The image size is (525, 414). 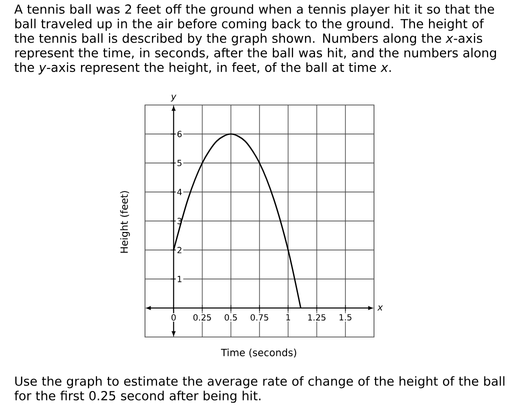 What do you see at coordinates (258, 353) in the screenshot?
I see `x-axis-title: Time (seconds)` at bounding box center [258, 353].